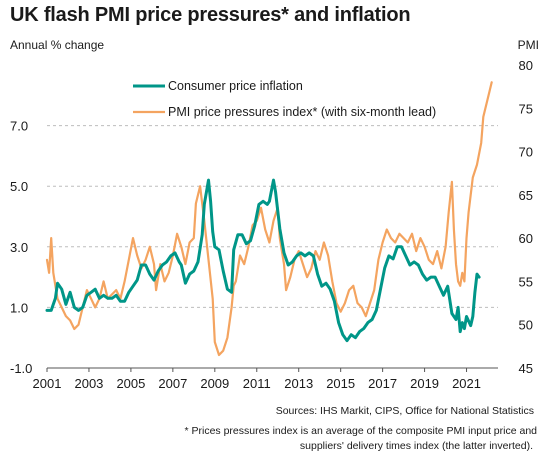  What do you see at coordinates (130, 383) in the screenshot?
I see `x-tick-label: 2005` at bounding box center [130, 383].